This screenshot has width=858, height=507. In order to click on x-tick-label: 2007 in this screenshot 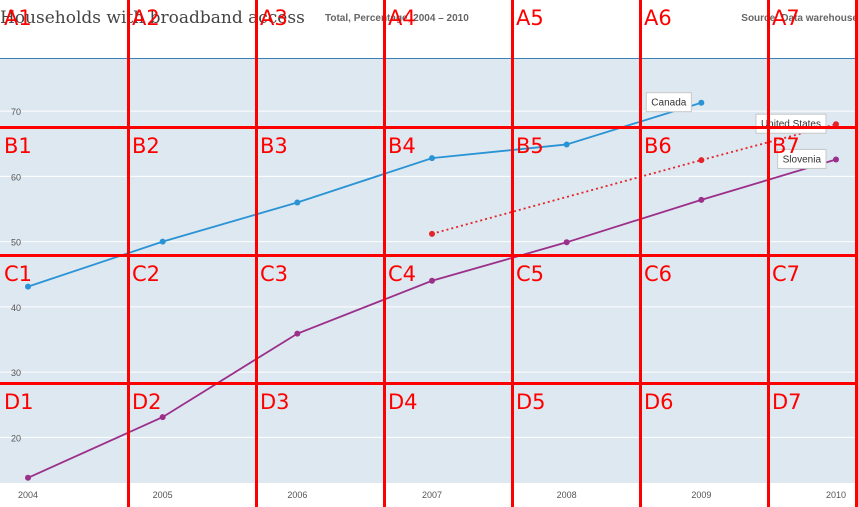, I will do `click(432, 495)`.